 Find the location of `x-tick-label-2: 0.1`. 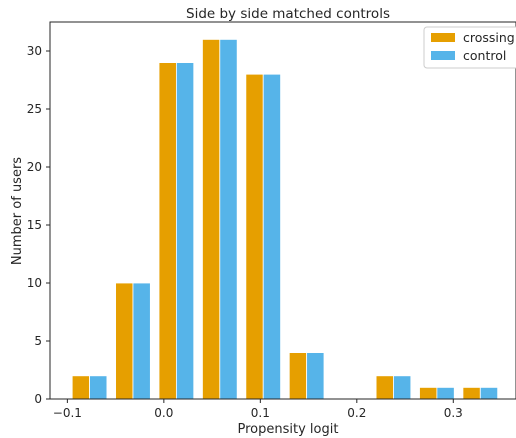

x-tick-label-2: 0.1 is located at coordinates (260, 413).